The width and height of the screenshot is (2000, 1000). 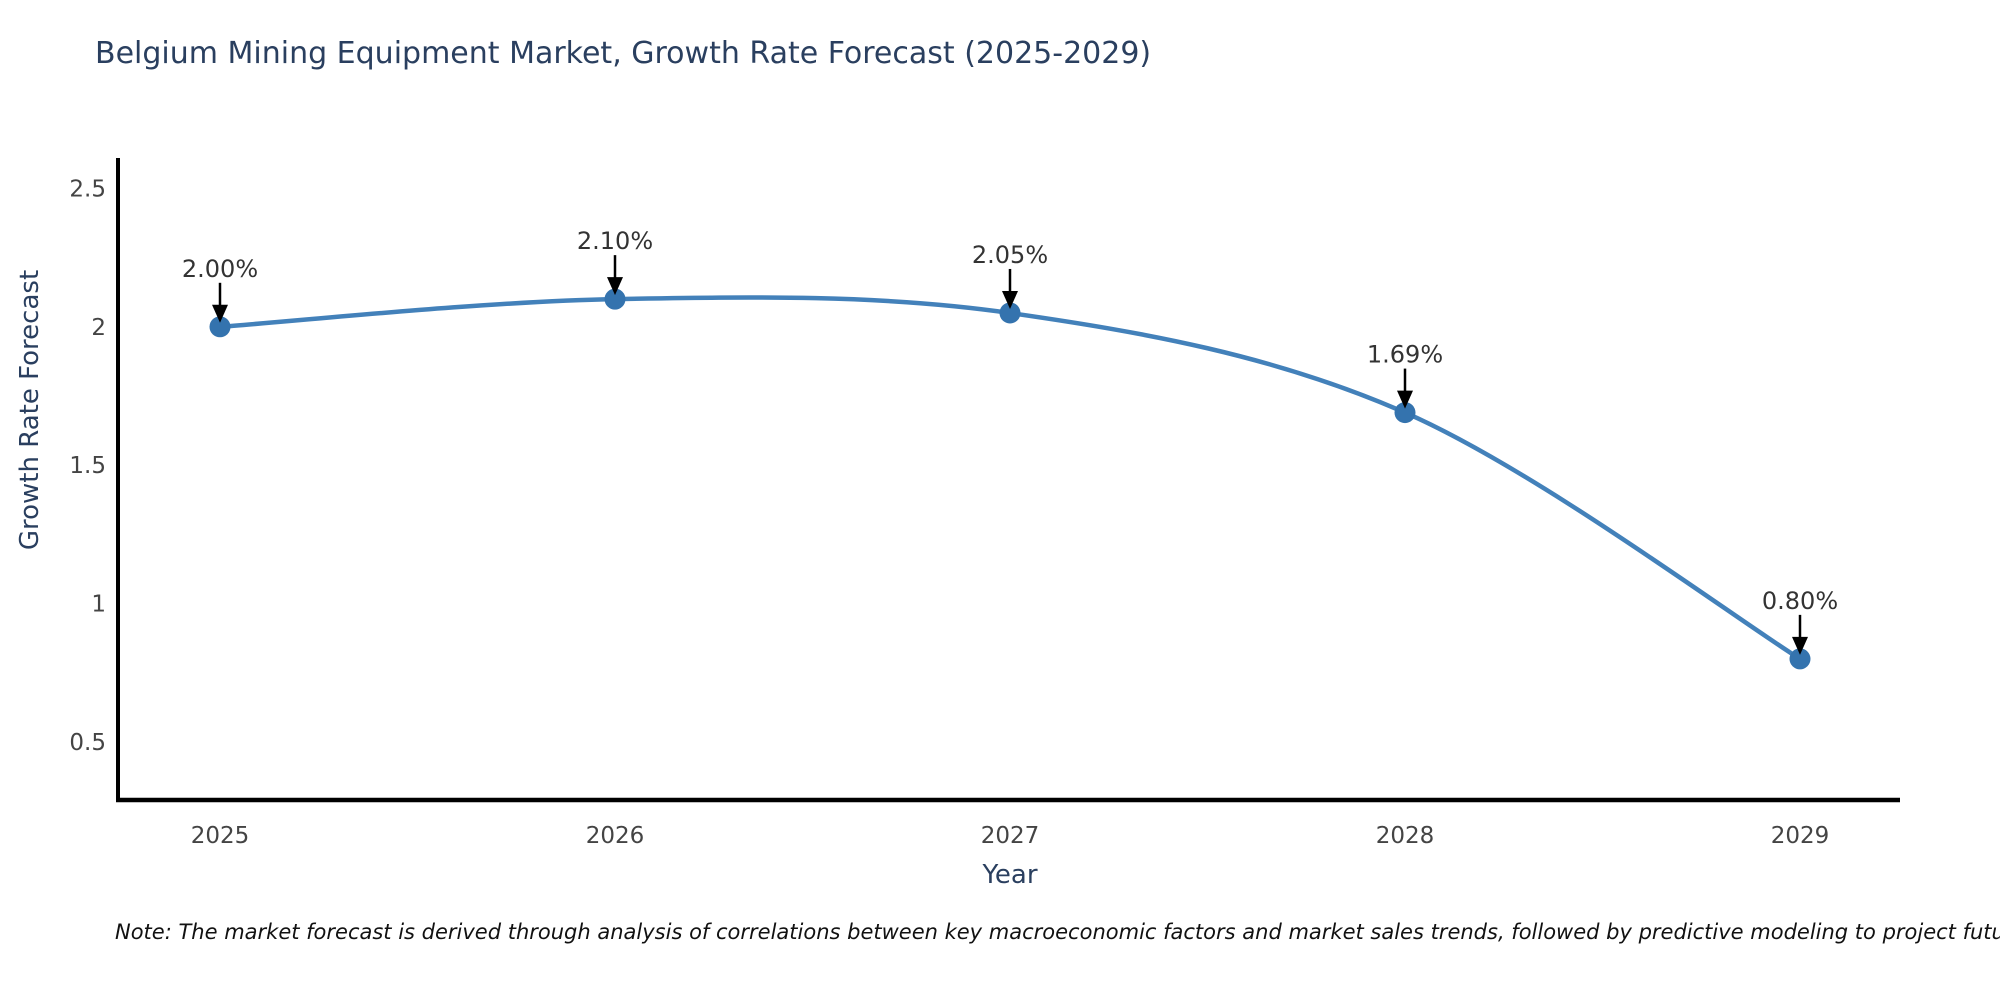 What do you see at coordinates (98, 328) in the screenshot?
I see `y-tick-label: 2` at bounding box center [98, 328].